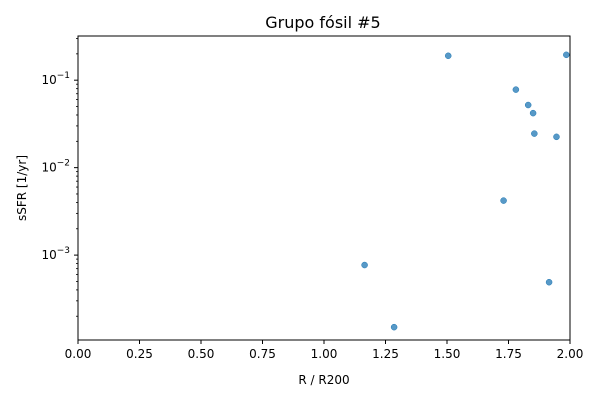  Describe the element at coordinates (201, 354) in the screenshot. I see `x-tick-label: 0.50` at that location.